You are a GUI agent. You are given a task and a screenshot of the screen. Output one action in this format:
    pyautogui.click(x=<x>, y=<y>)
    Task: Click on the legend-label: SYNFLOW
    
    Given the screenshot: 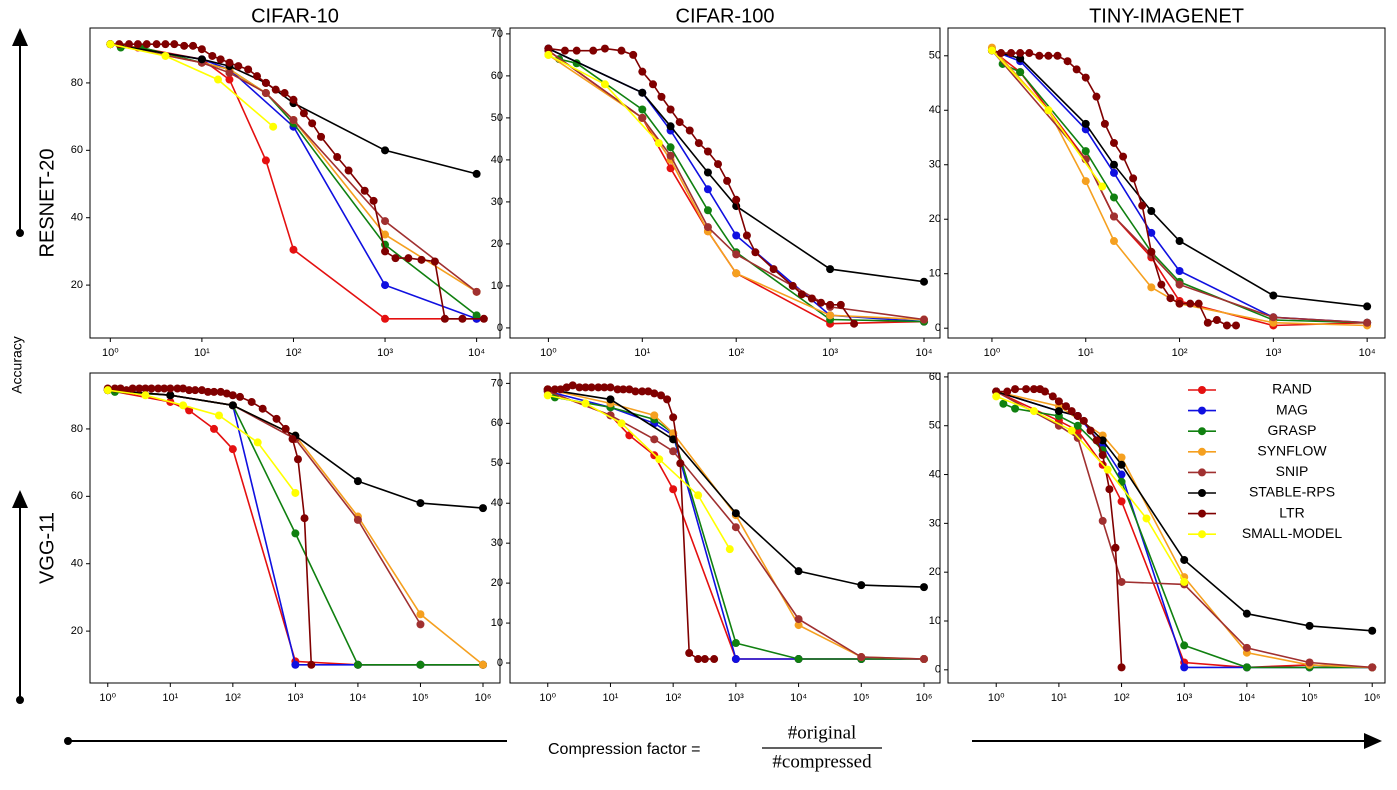 What is the action you would take?
    pyautogui.click(x=1292, y=451)
    